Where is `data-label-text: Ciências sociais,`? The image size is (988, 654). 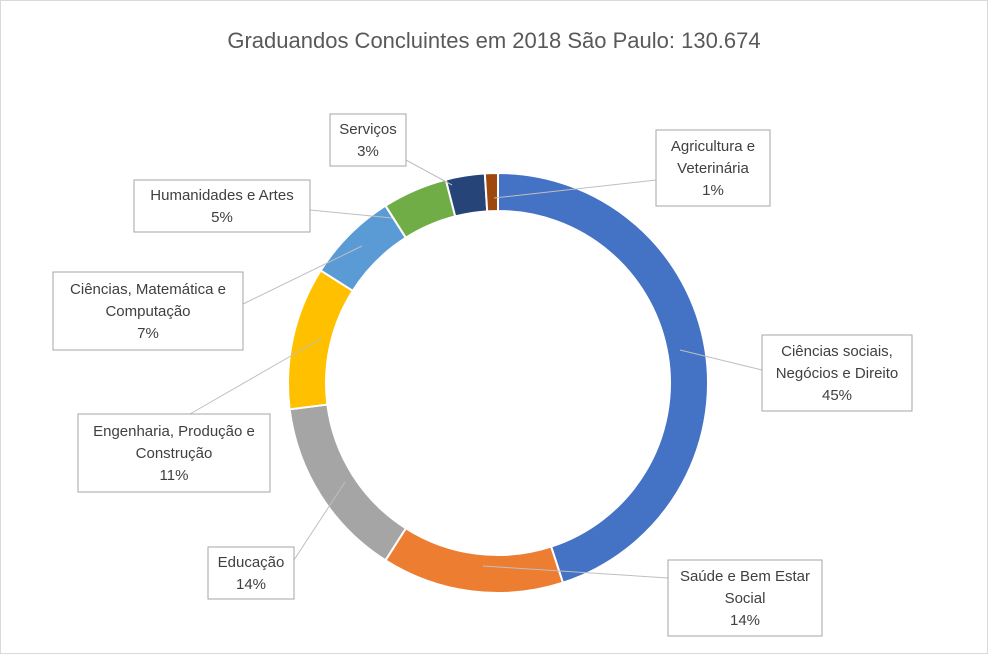 data-label-text: Ciências sociais, is located at coordinates (837, 351).